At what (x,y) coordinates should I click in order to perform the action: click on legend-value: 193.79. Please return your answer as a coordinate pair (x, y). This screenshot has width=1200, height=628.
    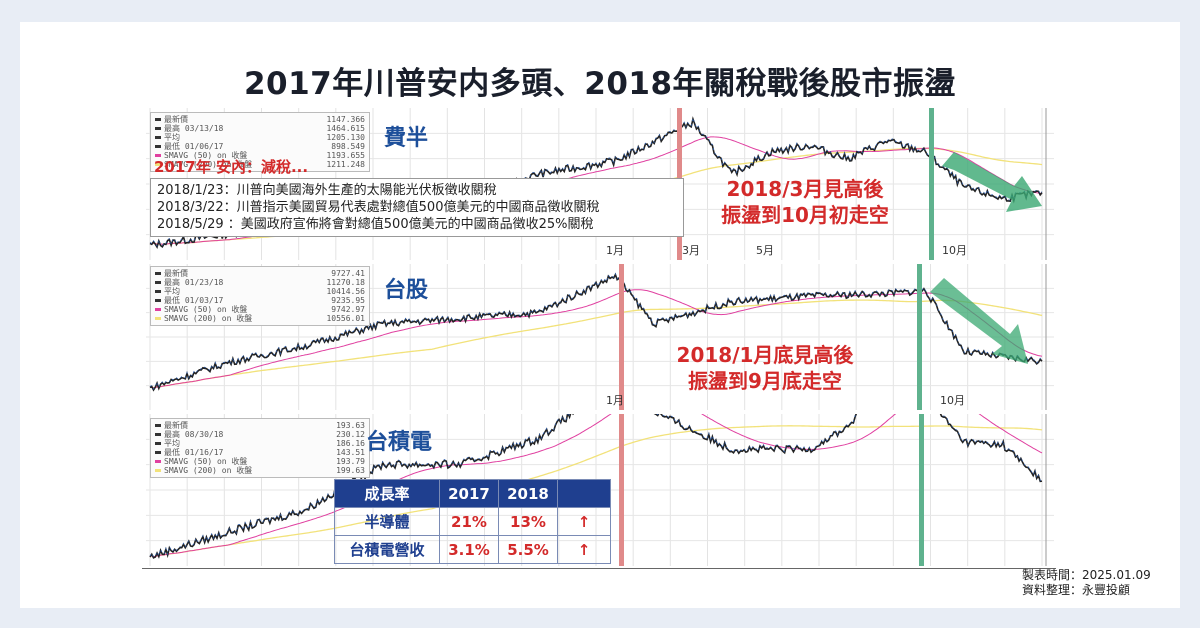
    Looking at the image, I should click on (350, 461).